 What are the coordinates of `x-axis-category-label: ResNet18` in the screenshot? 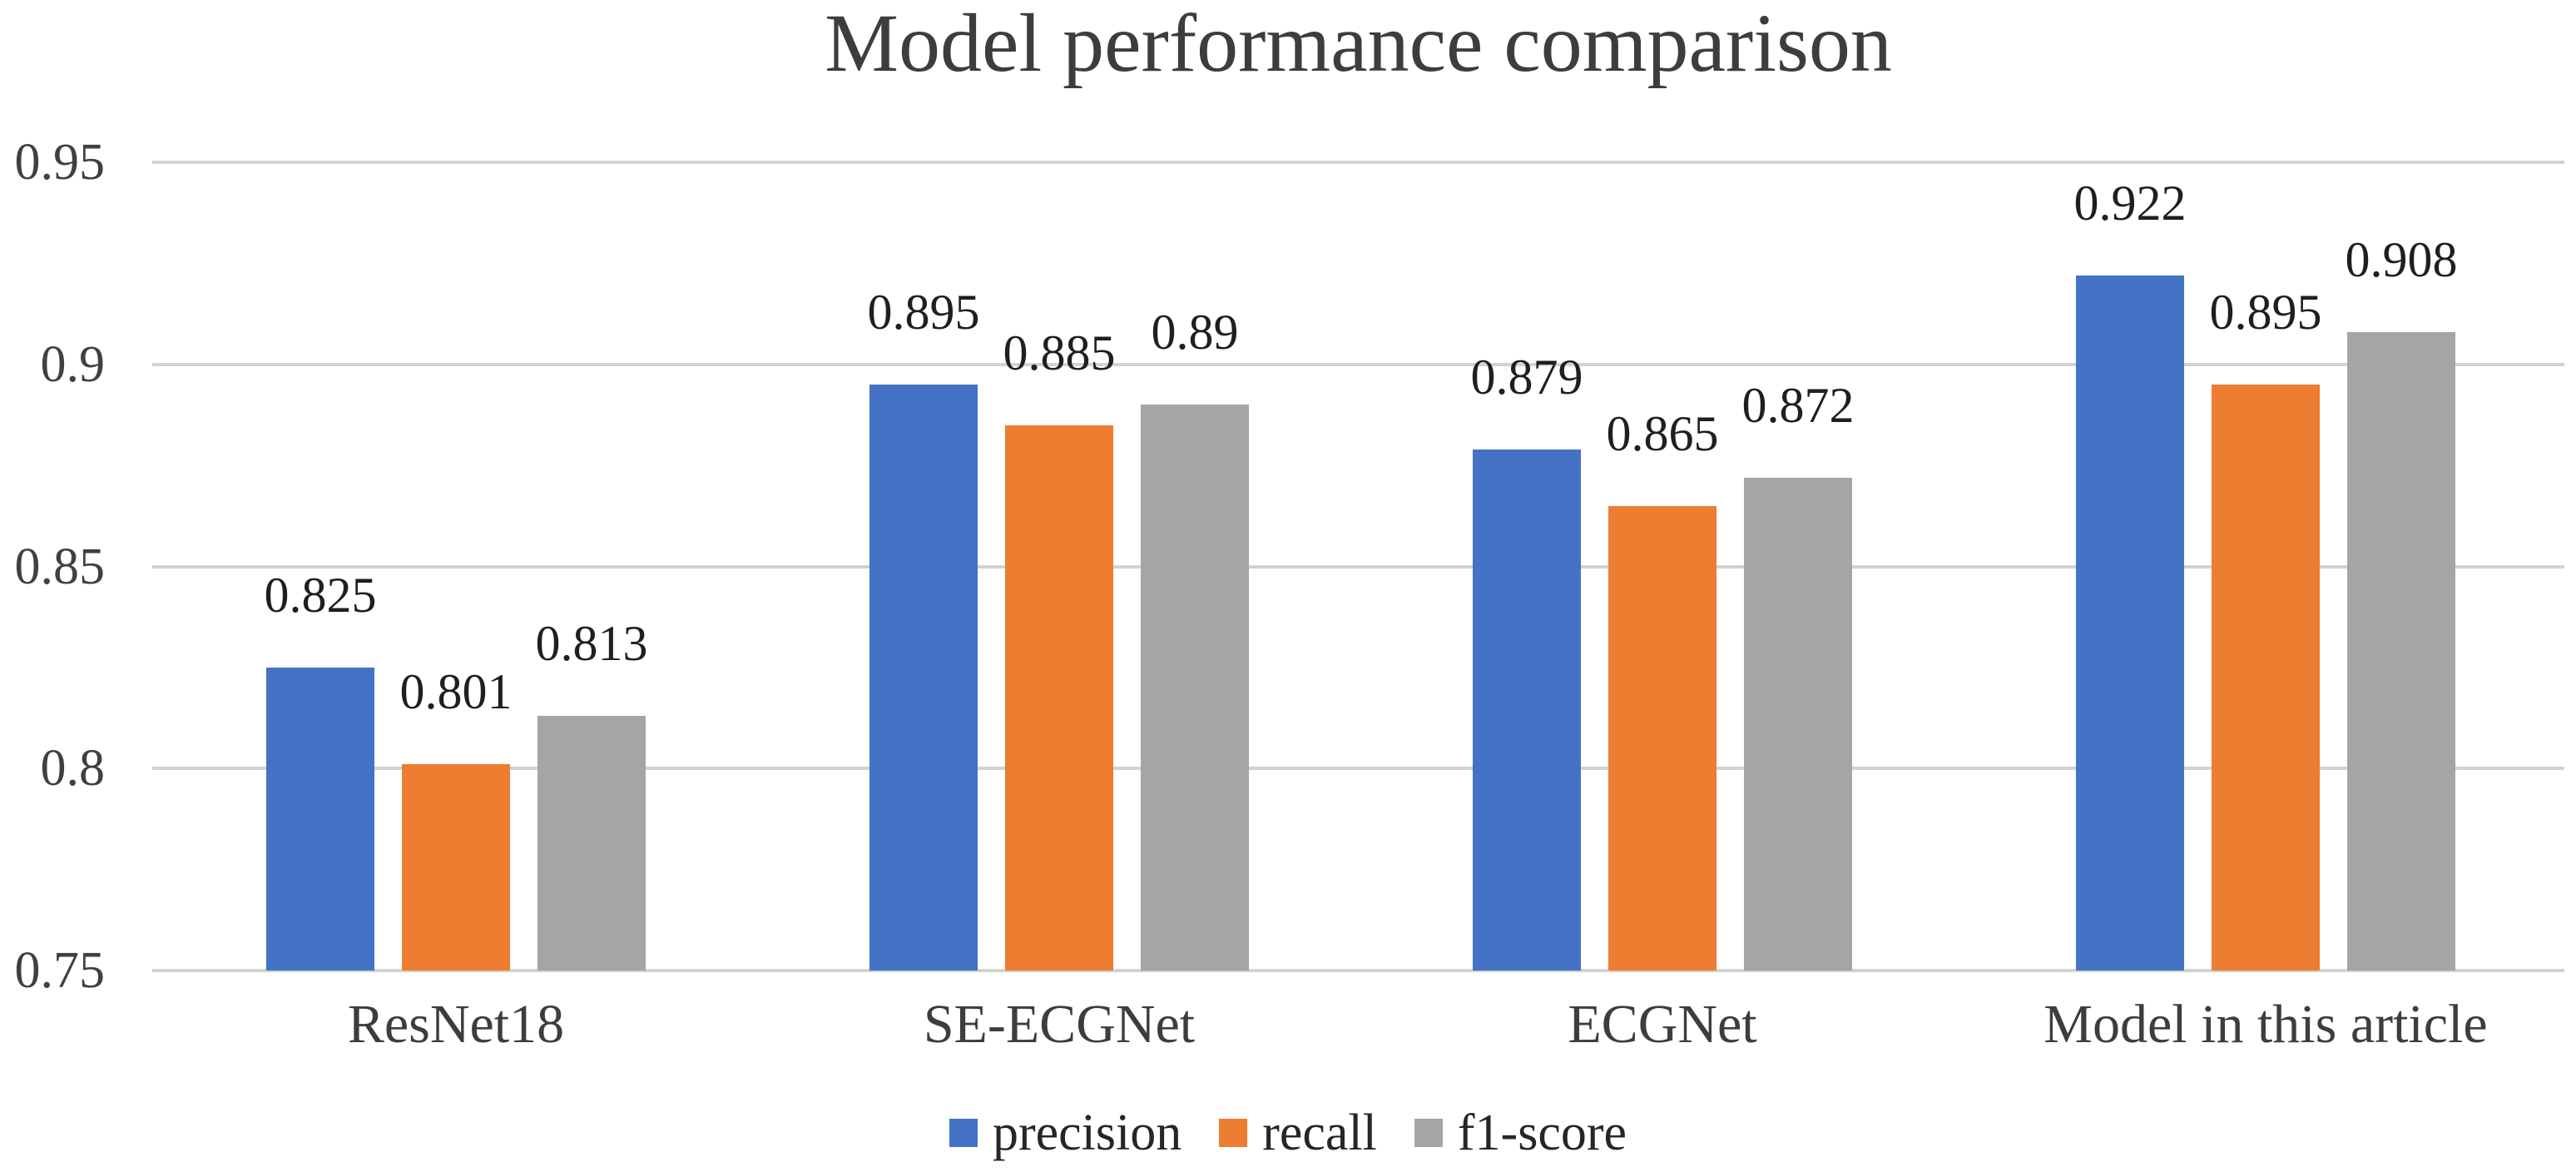 It's located at (456, 1024).